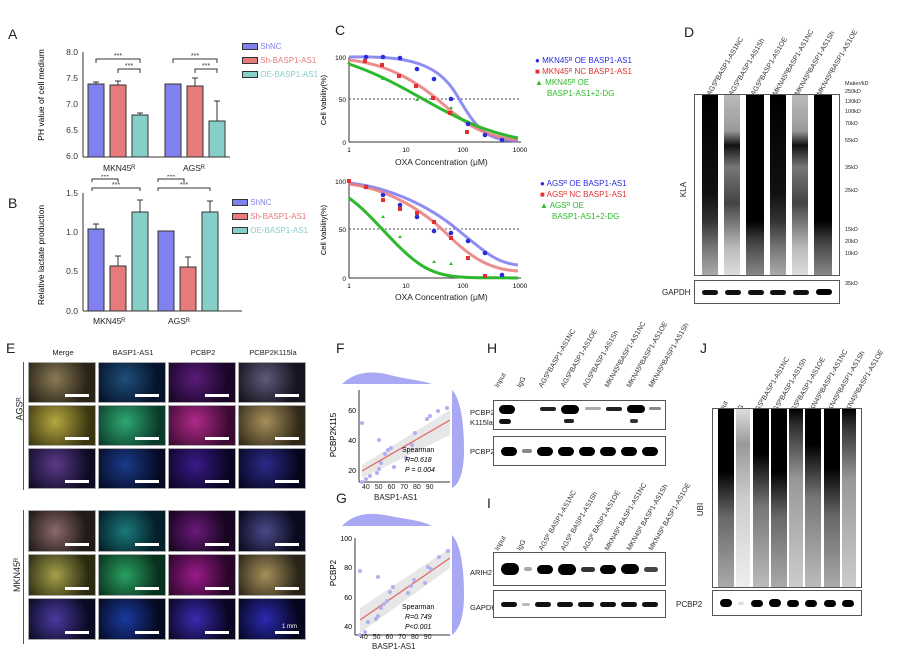 The height and width of the screenshot is (652, 897). I want to click on legend-item: ▲ MKN45ᴿ OE BASP1-AS1+2-DG, so click(575, 88).